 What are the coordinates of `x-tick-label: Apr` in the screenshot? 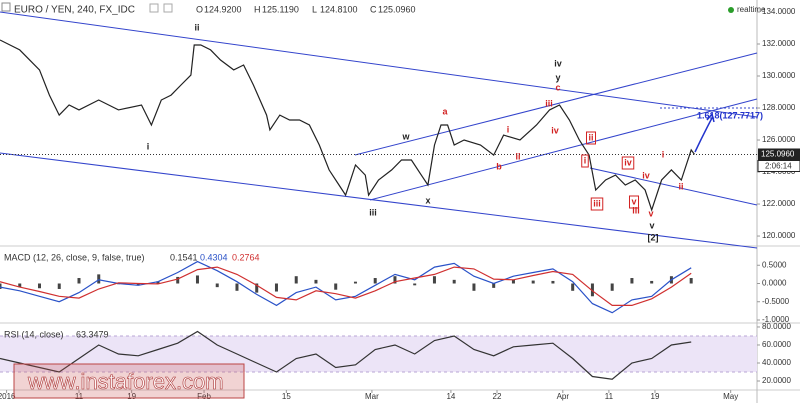 It's located at (563, 396).